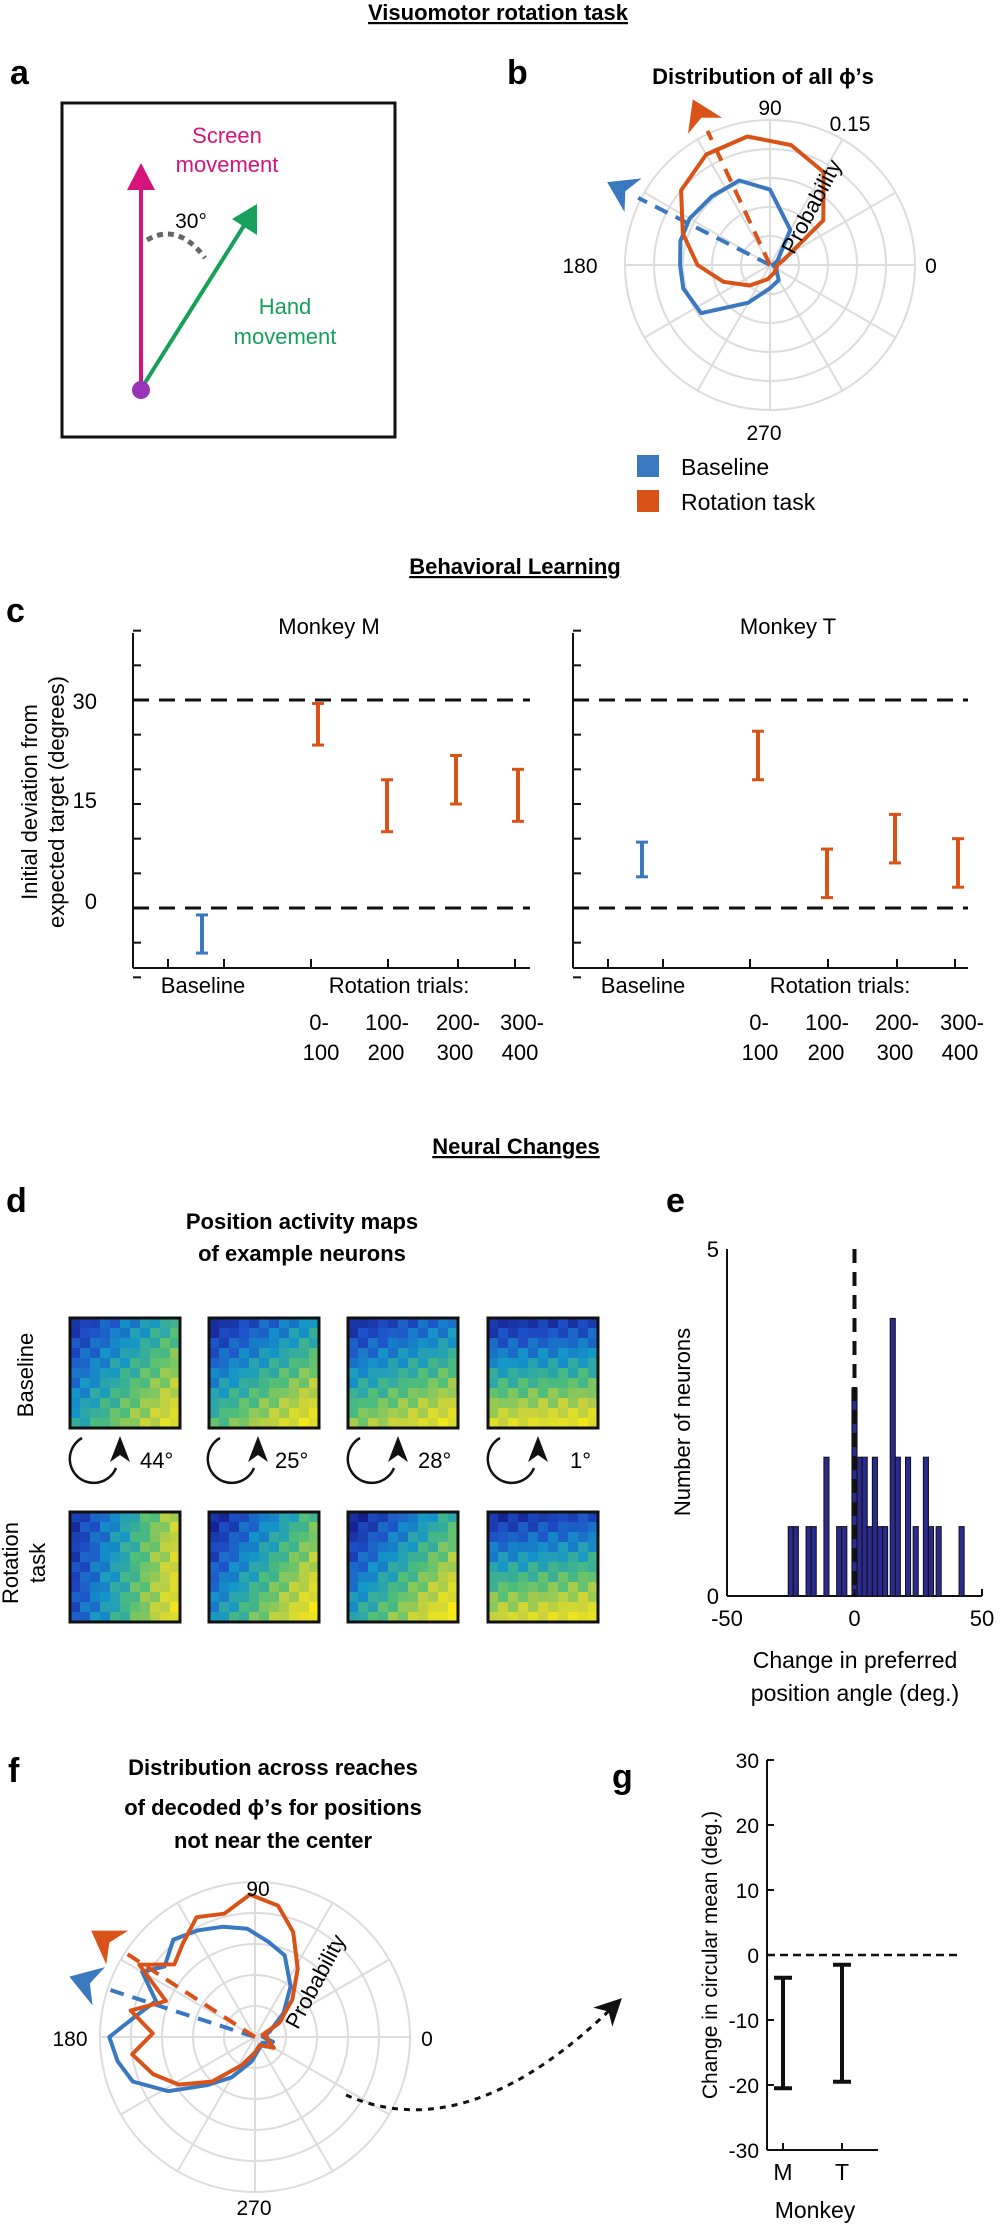  Describe the element at coordinates (141, 176) in the screenshot. I see `screen-movement-arrowhead` at that location.